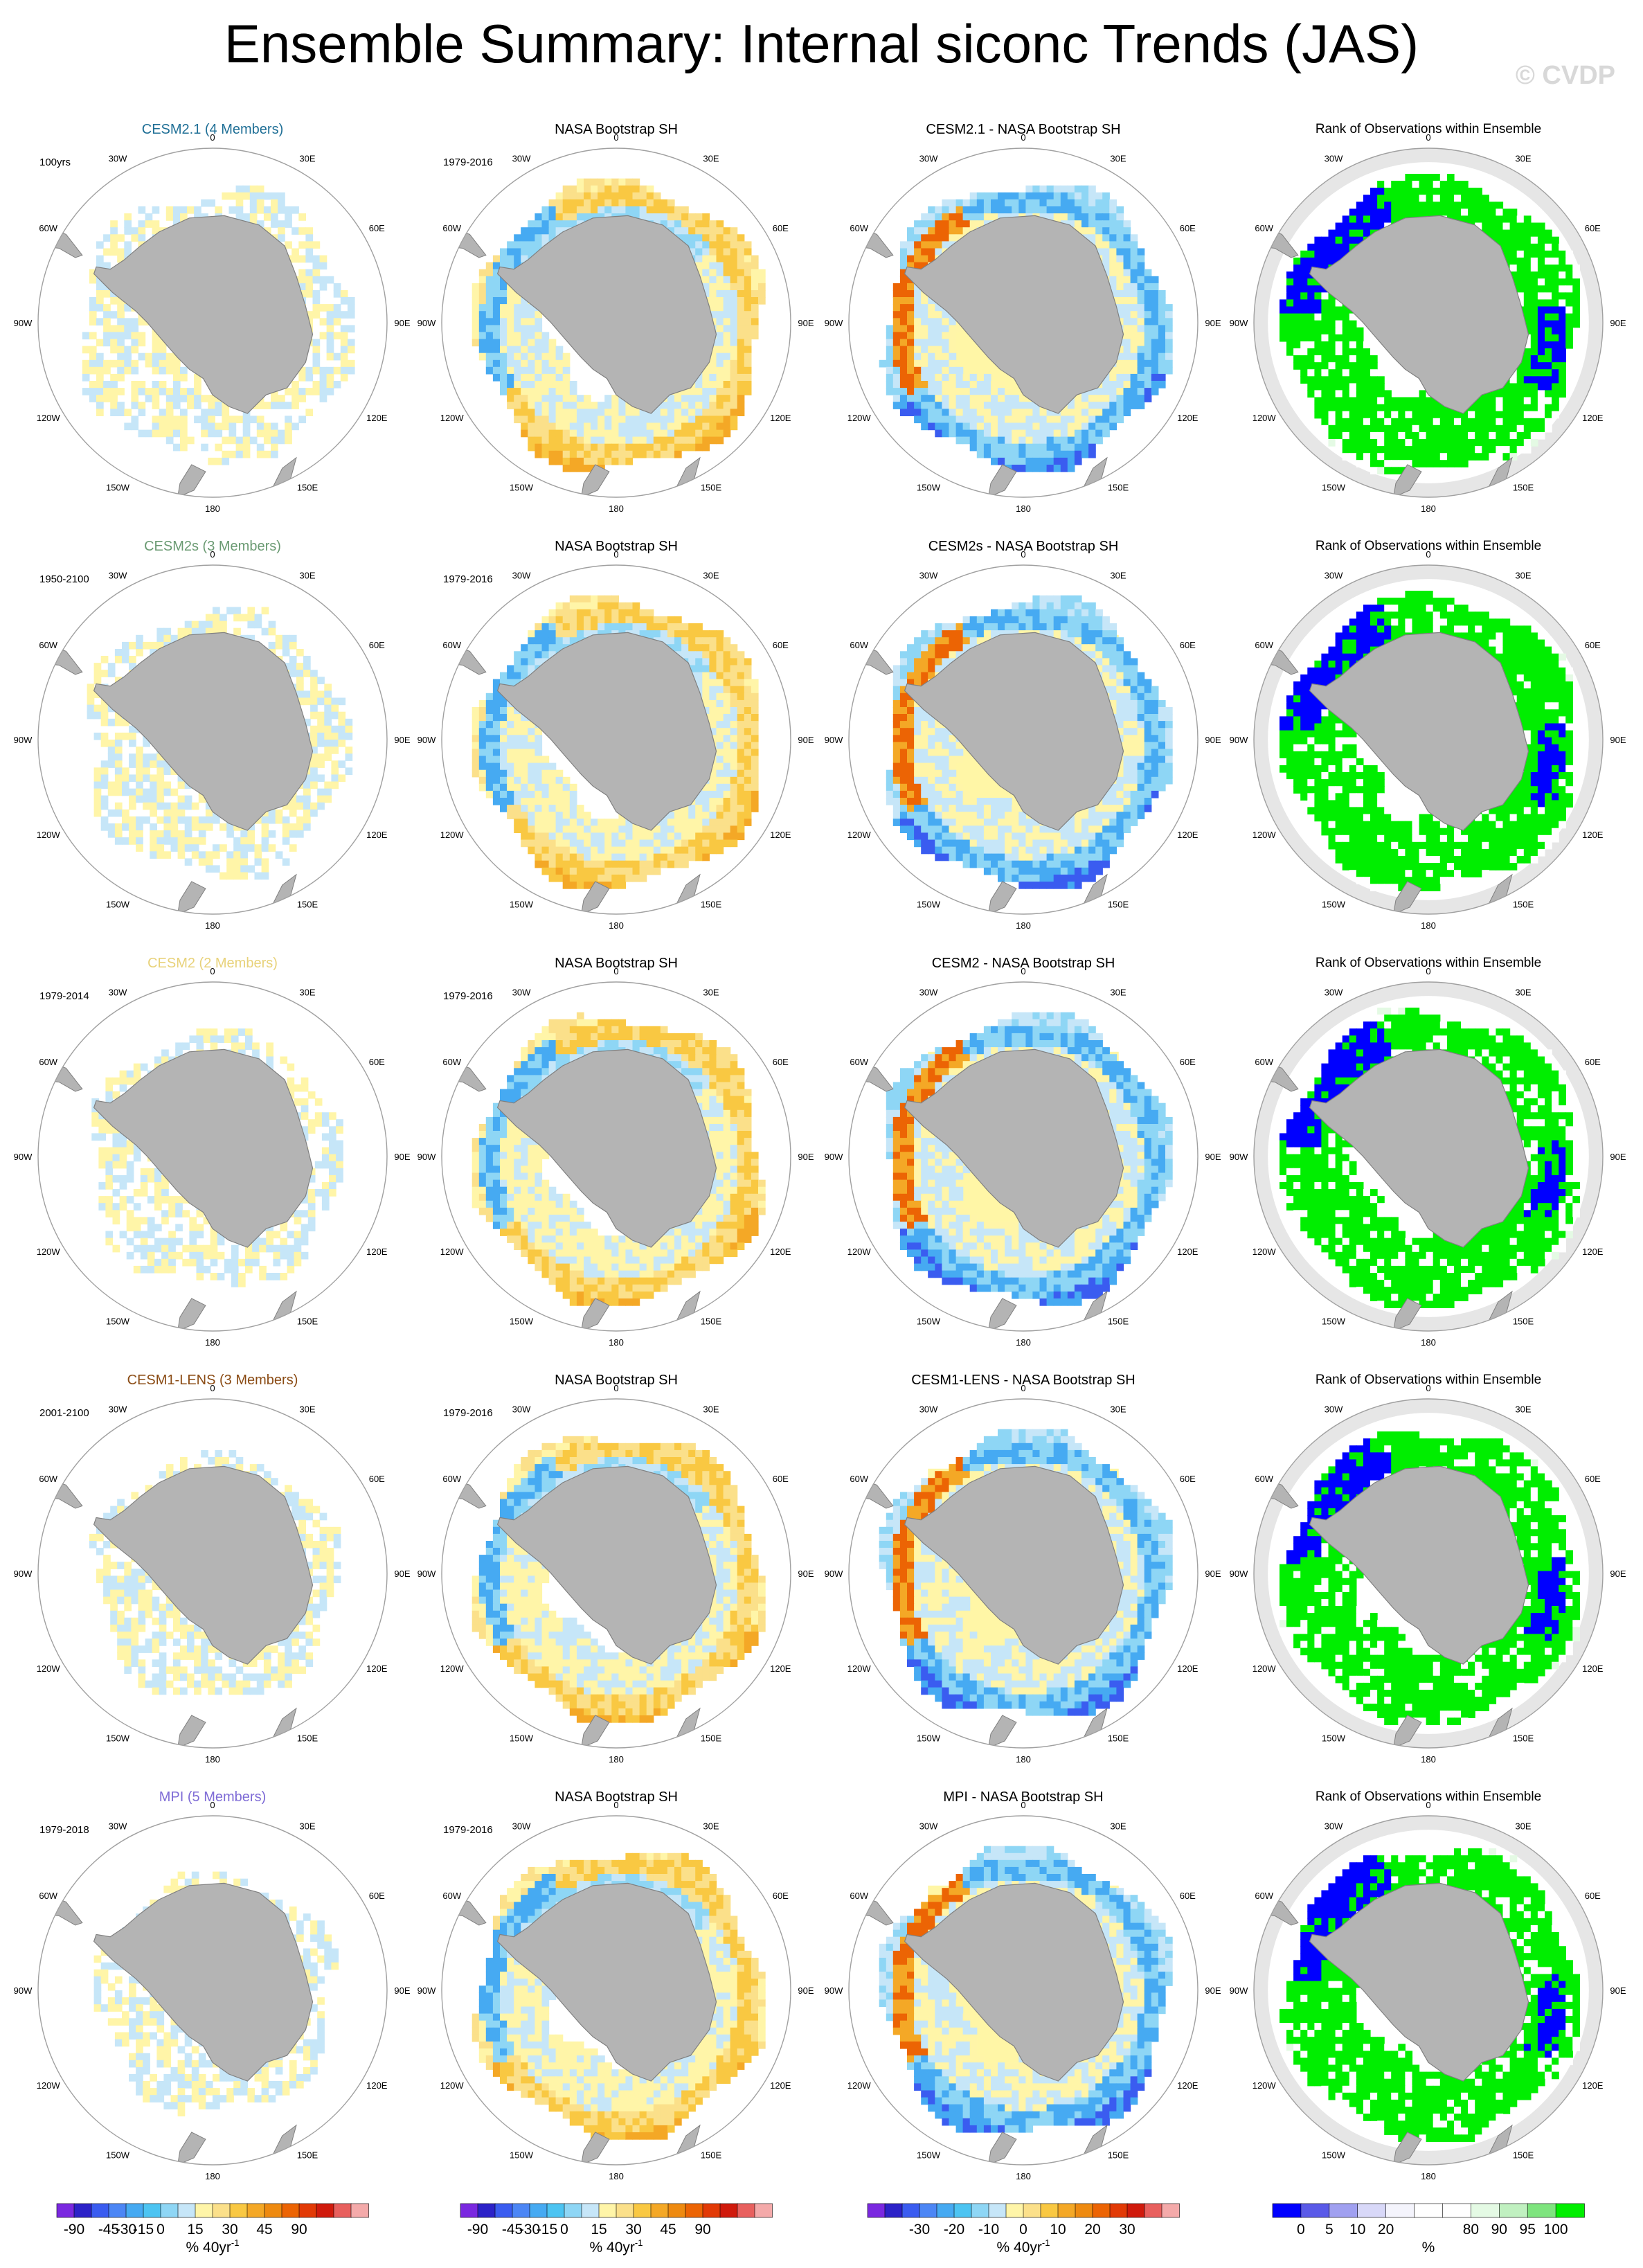 The height and width of the screenshot is (2268, 1643). Describe the element at coordinates (616, 1797) in the screenshot. I see `observation-title: NASA Bootstrap SH` at that location.